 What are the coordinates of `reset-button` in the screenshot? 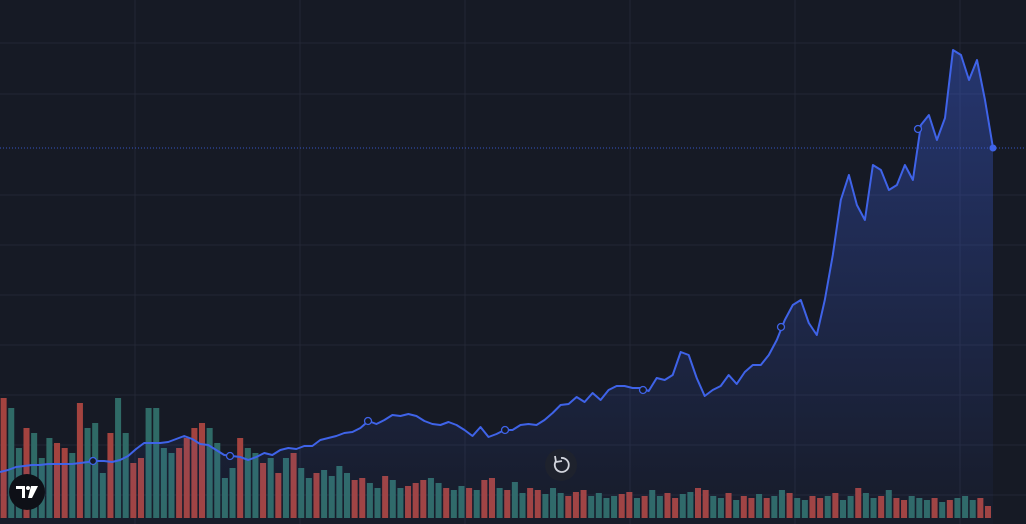 It's located at (561, 465).